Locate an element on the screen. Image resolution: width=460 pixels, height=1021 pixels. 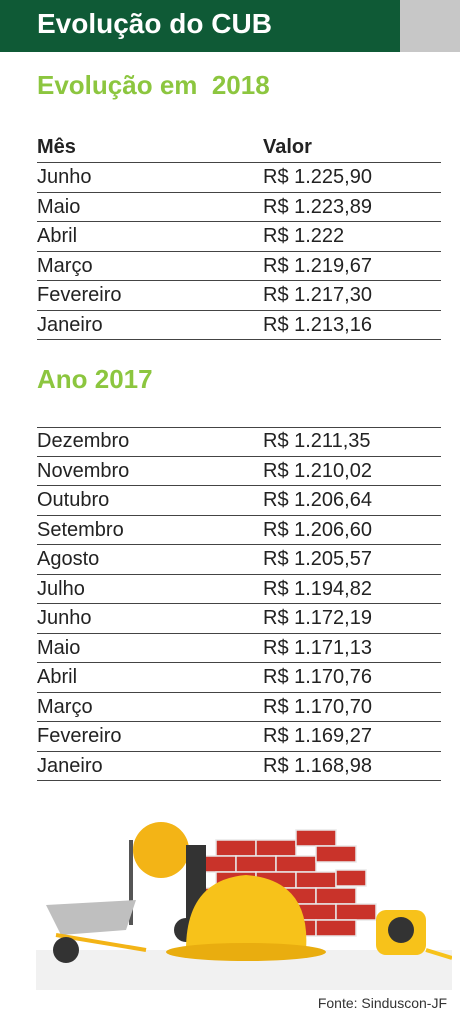
value-cell: R$ 1.217,30 is located at coordinates (317, 295).